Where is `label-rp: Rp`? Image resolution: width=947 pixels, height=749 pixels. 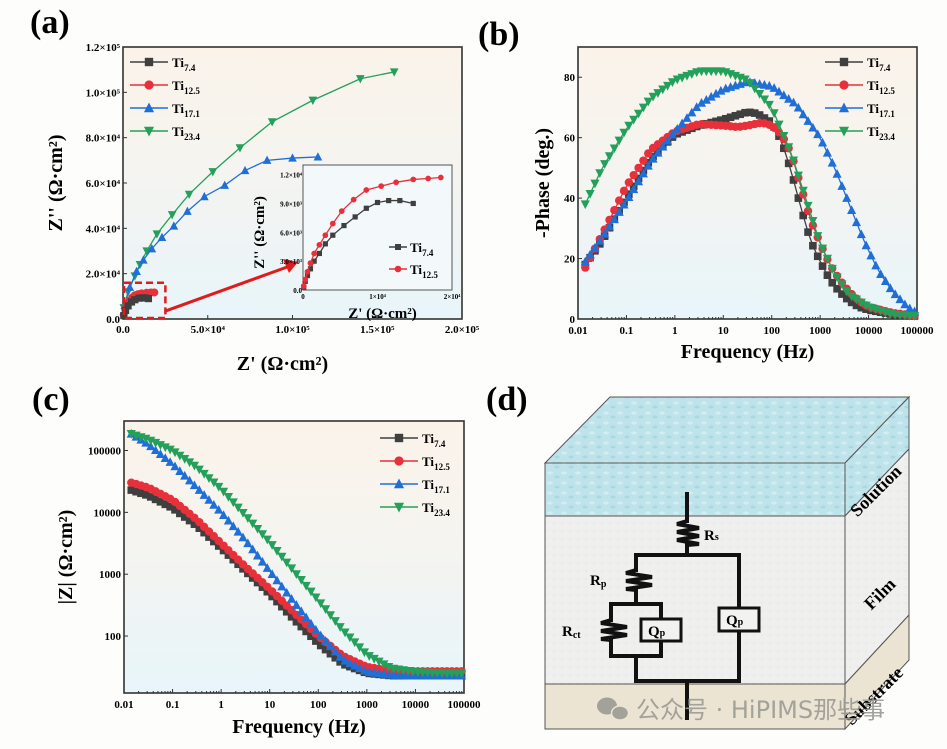
label-rp: Rp is located at coordinates (598, 581).